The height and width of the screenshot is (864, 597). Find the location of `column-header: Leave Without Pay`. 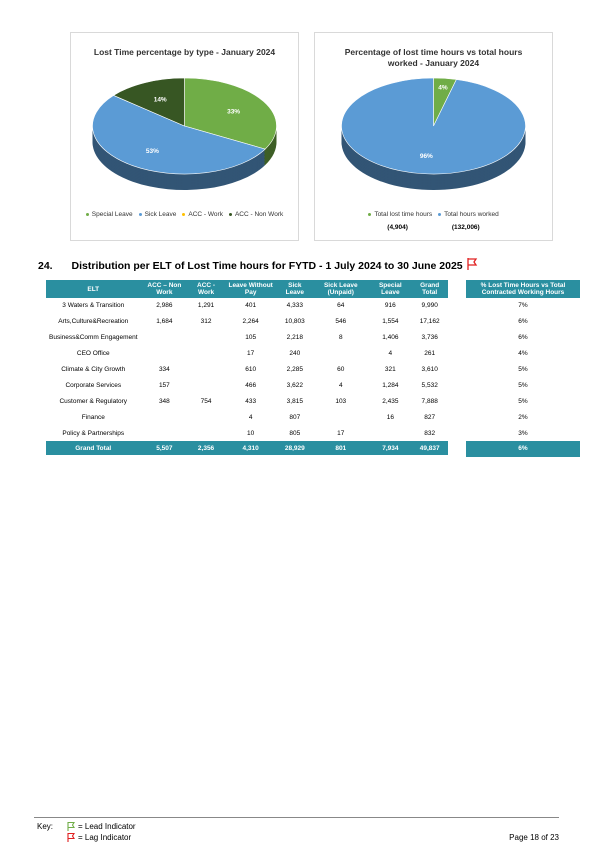

column-header: Leave Without Pay is located at coordinates (250, 289).